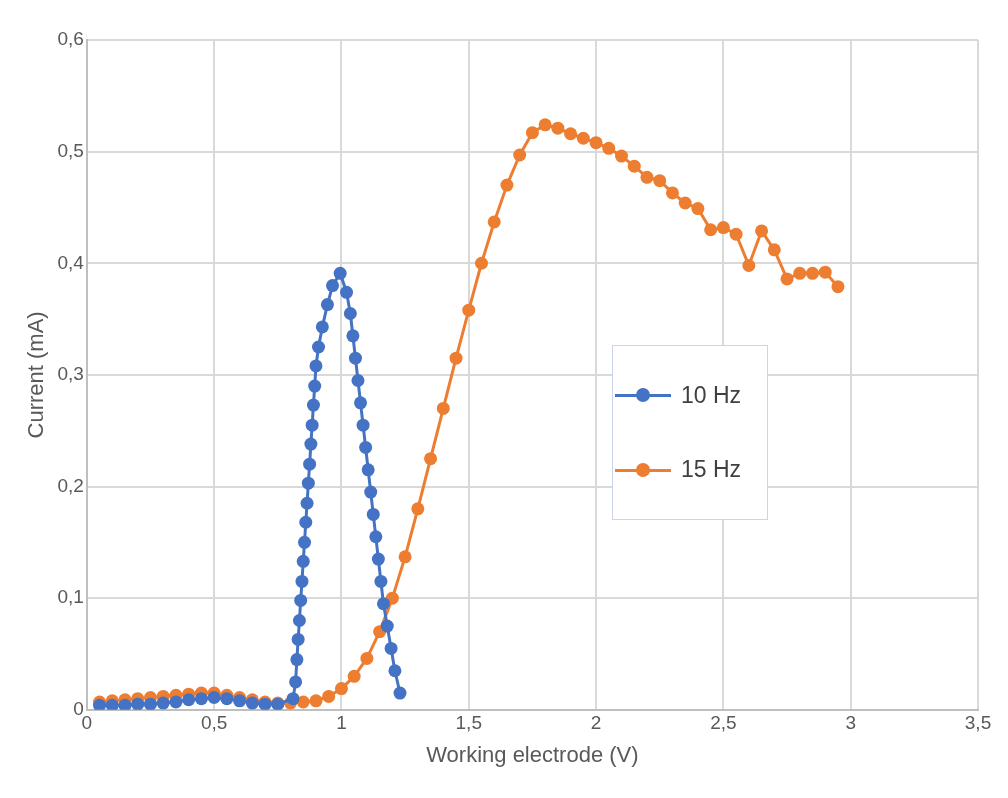 The width and height of the screenshot is (1008, 798). What do you see at coordinates (850, 723) in the screenshot?
I see `x-tick-label: 3` at bounding box center [850, 723].